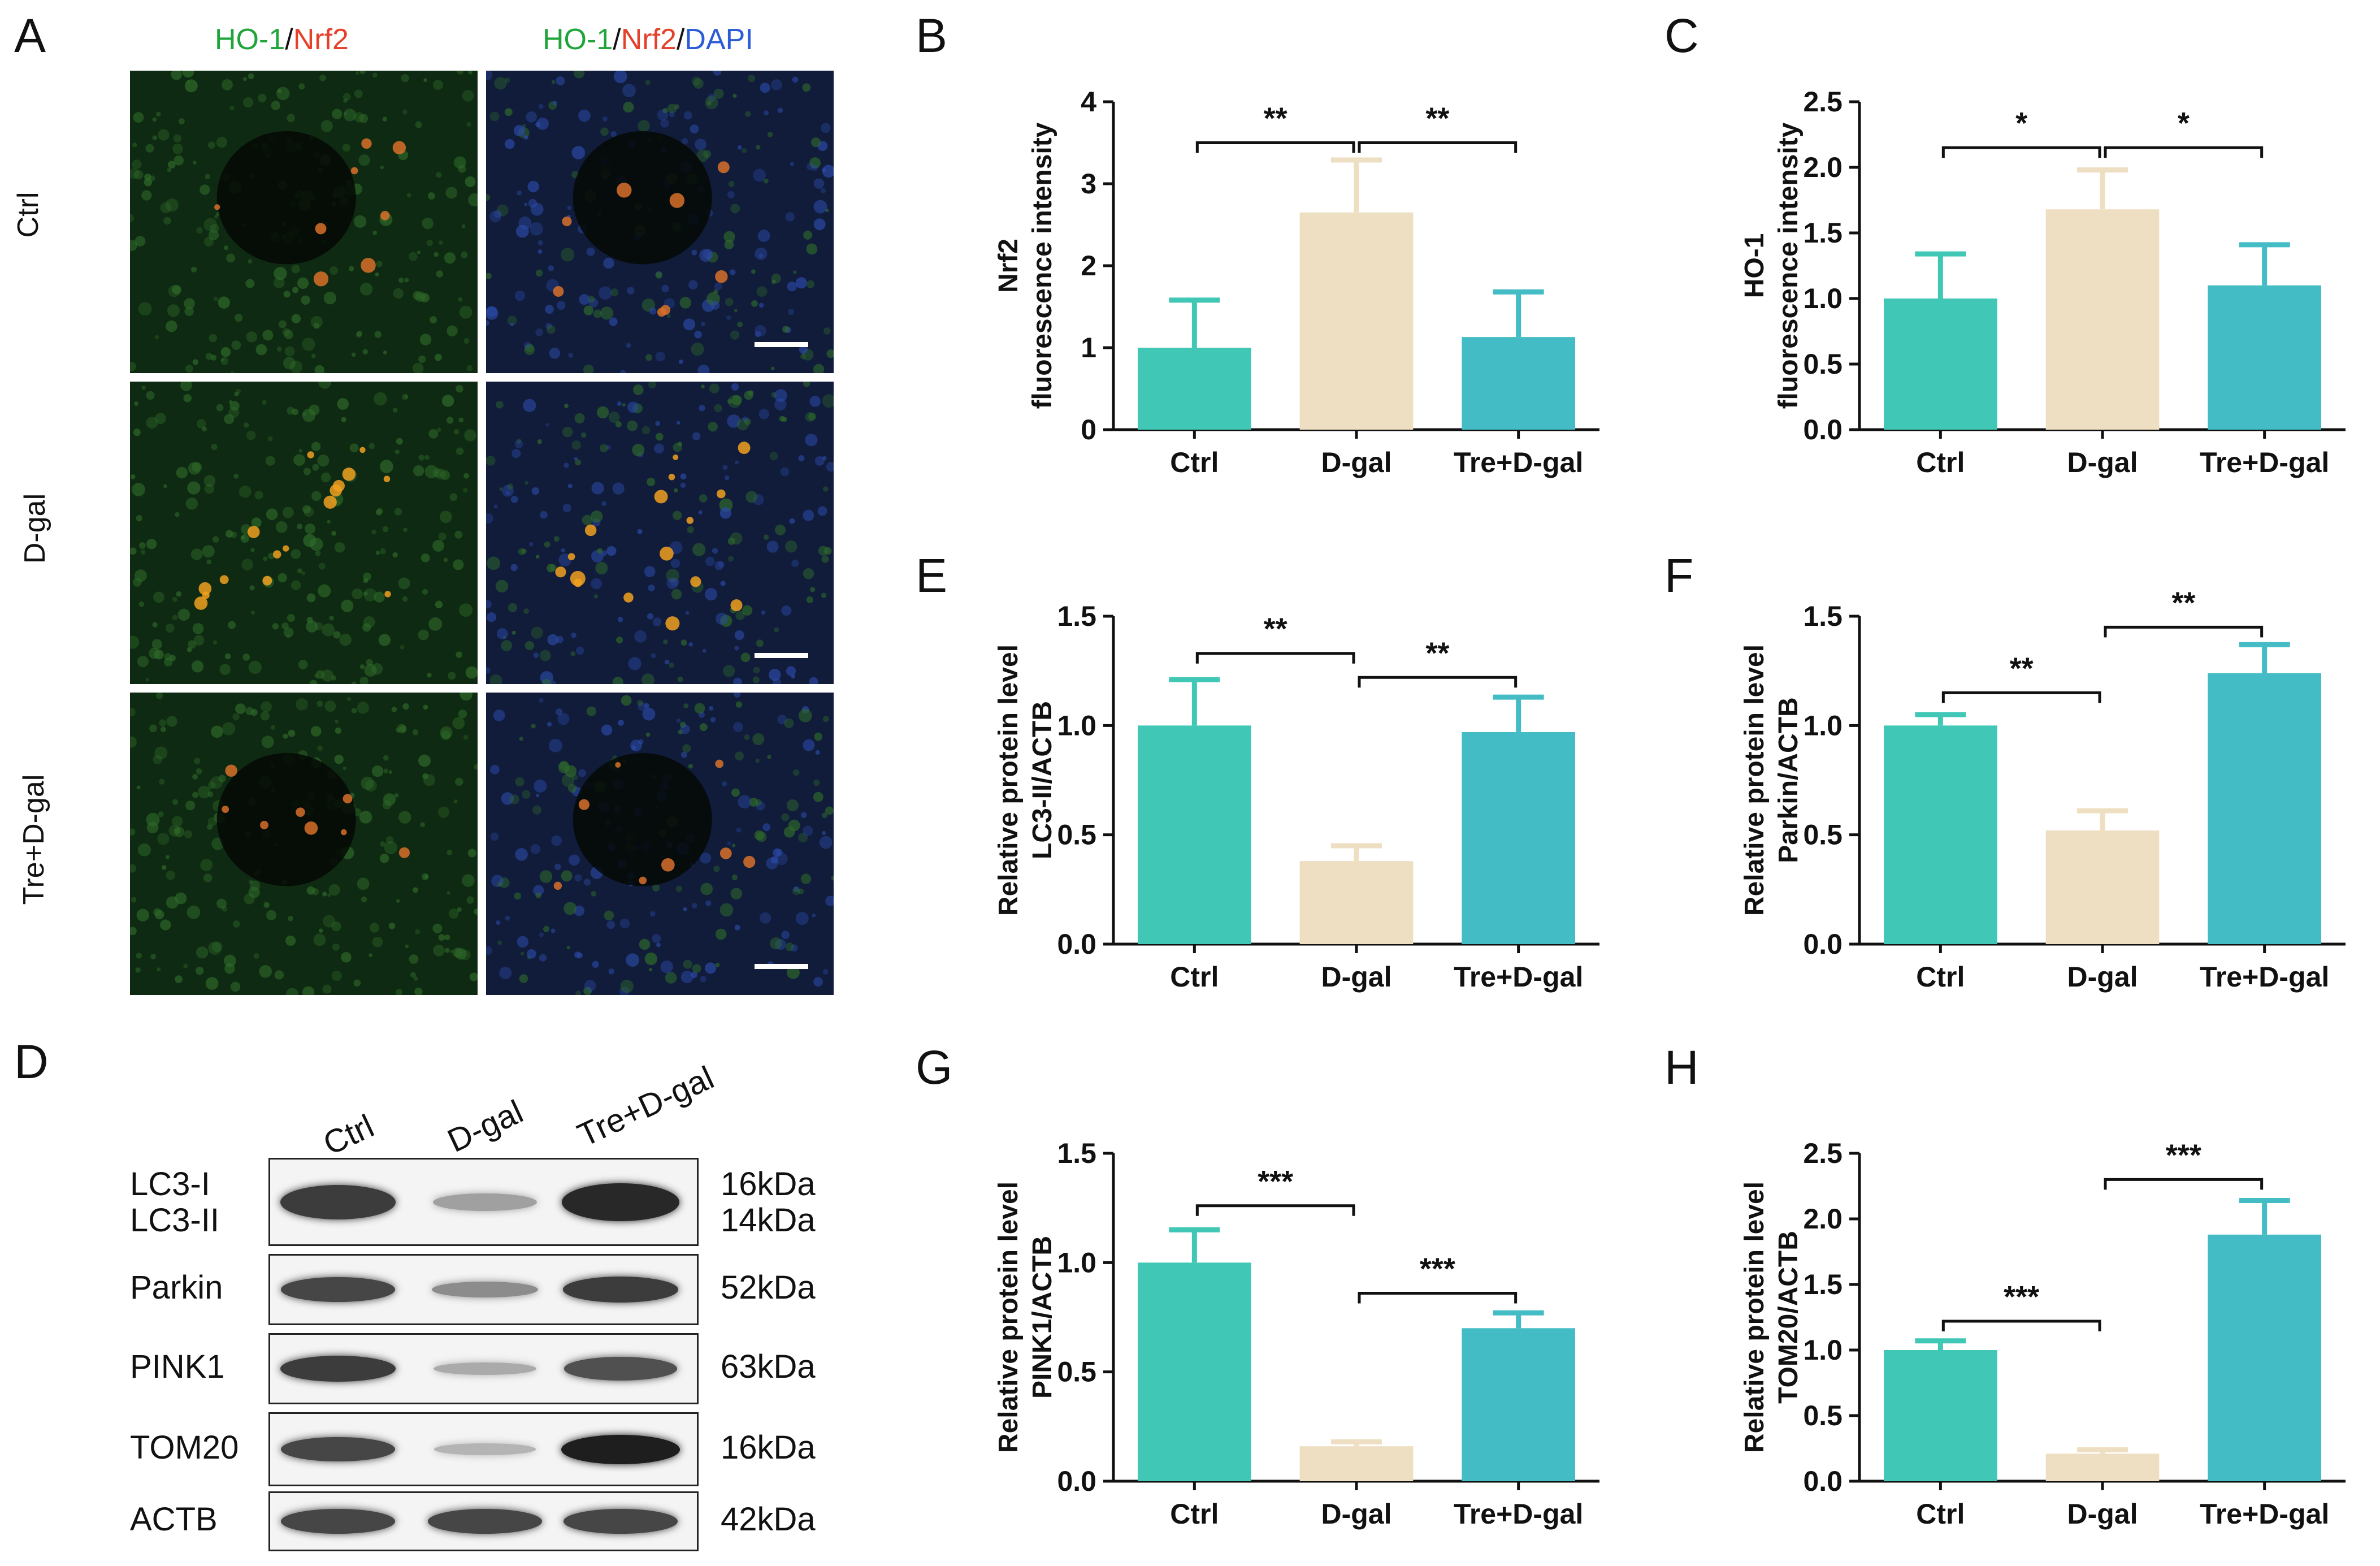 This screenshot has height=1566, width=2380. I want to click on microscopy-row-label-tre-dgal: Tre+D-gal, so click(34, 839).